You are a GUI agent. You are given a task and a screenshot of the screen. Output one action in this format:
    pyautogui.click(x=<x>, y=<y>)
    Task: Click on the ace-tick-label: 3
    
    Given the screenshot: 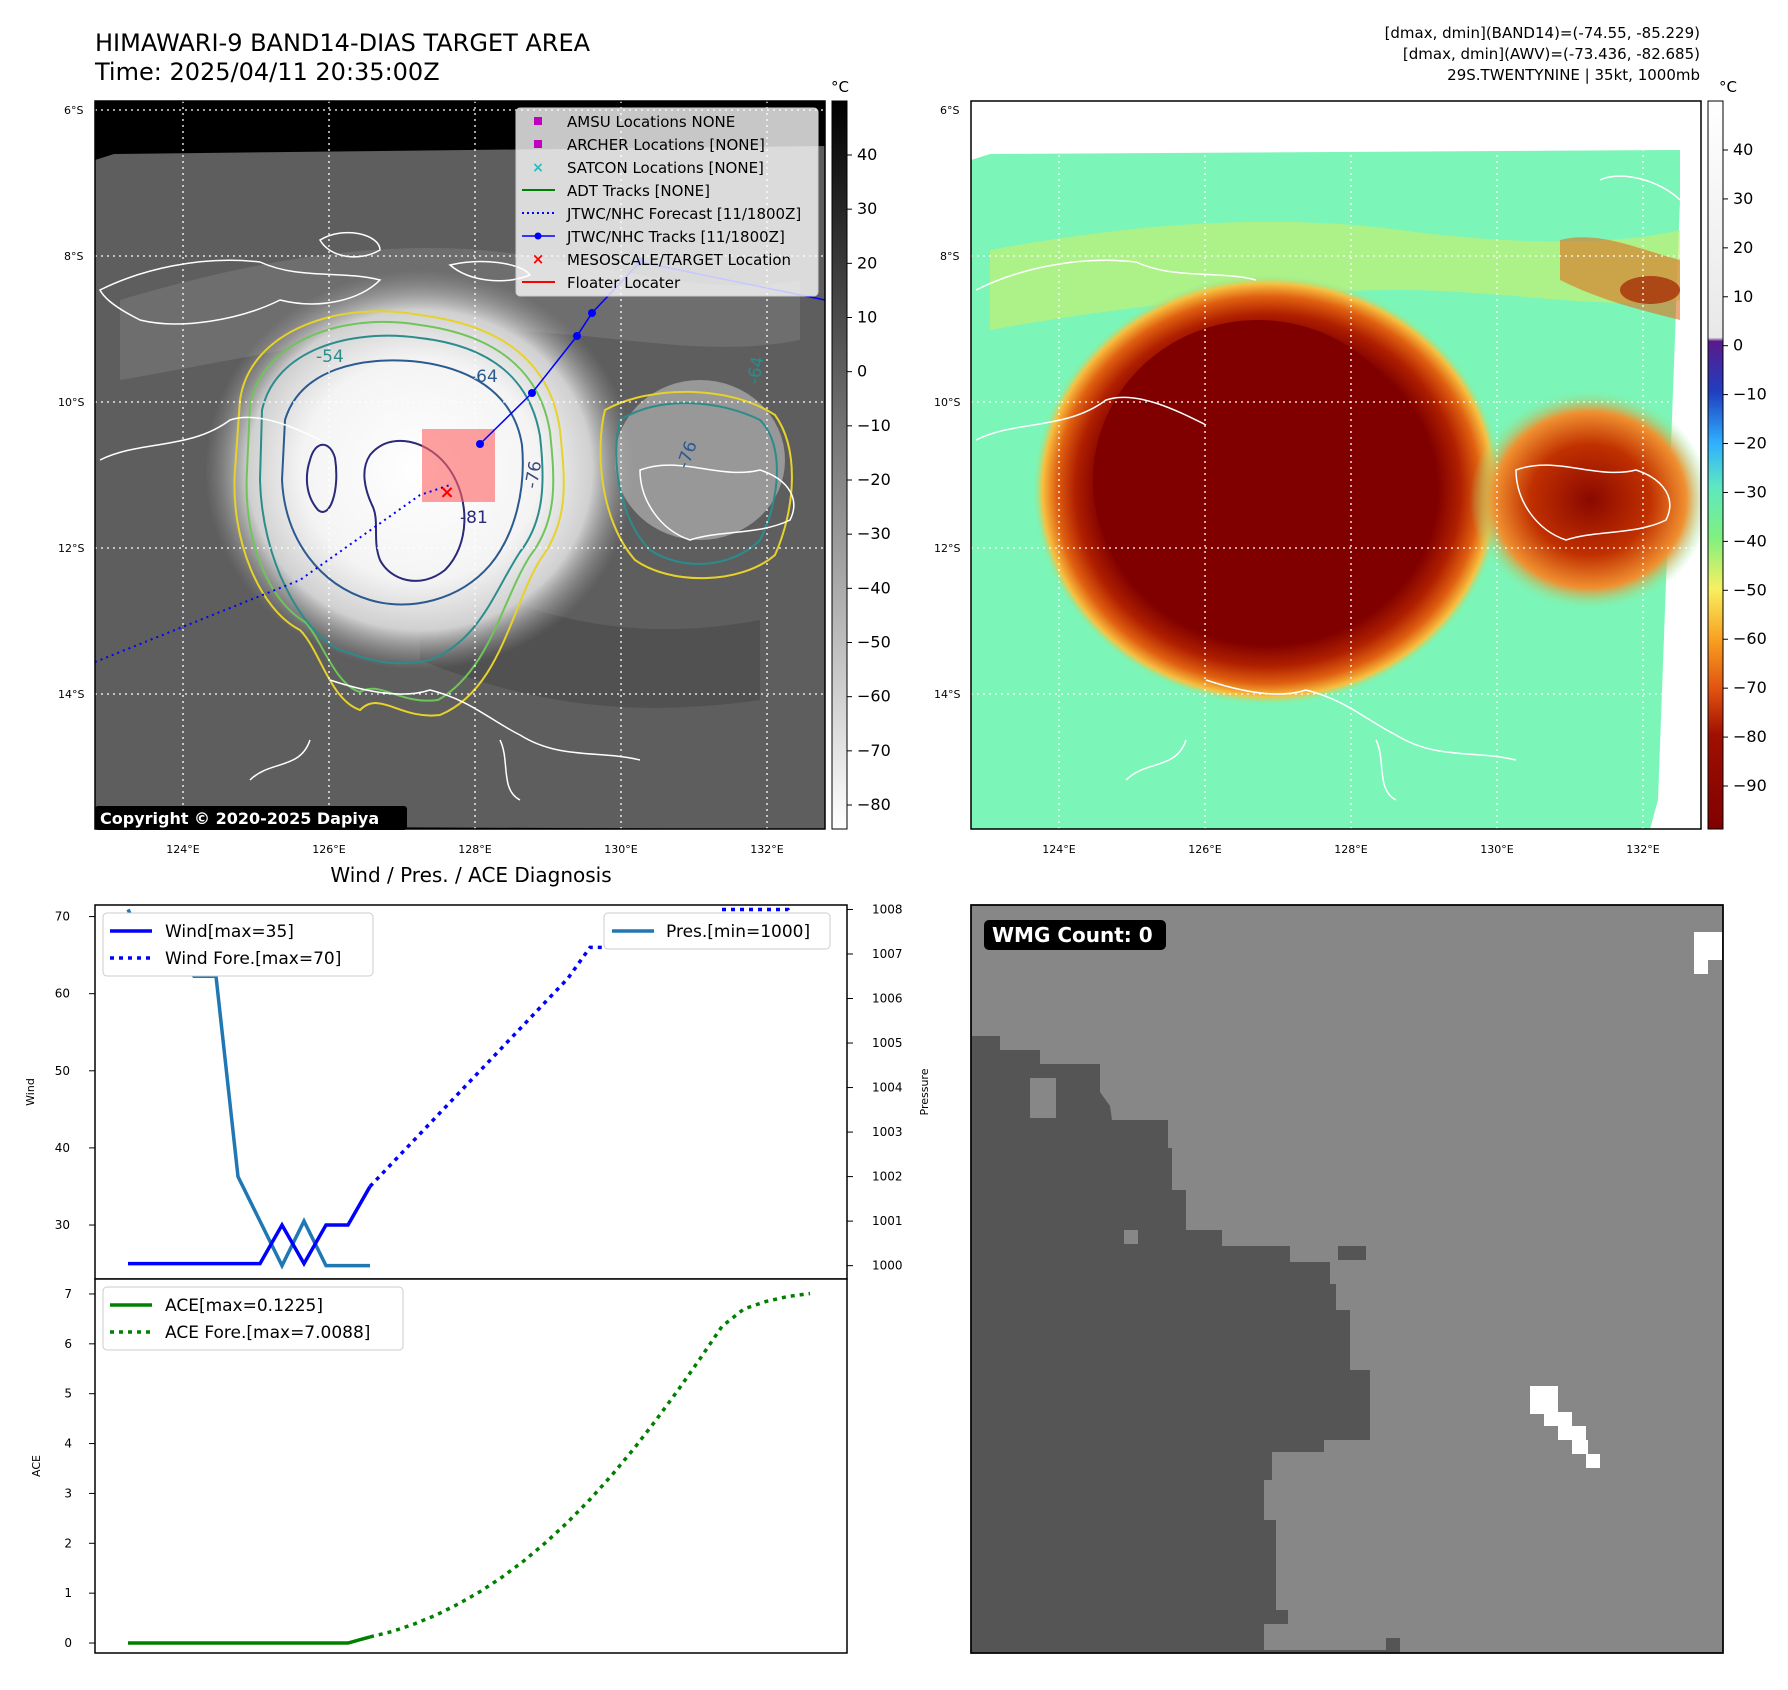 What is the action you would take?
    pyautogui.click(x=68, y=1493)
    